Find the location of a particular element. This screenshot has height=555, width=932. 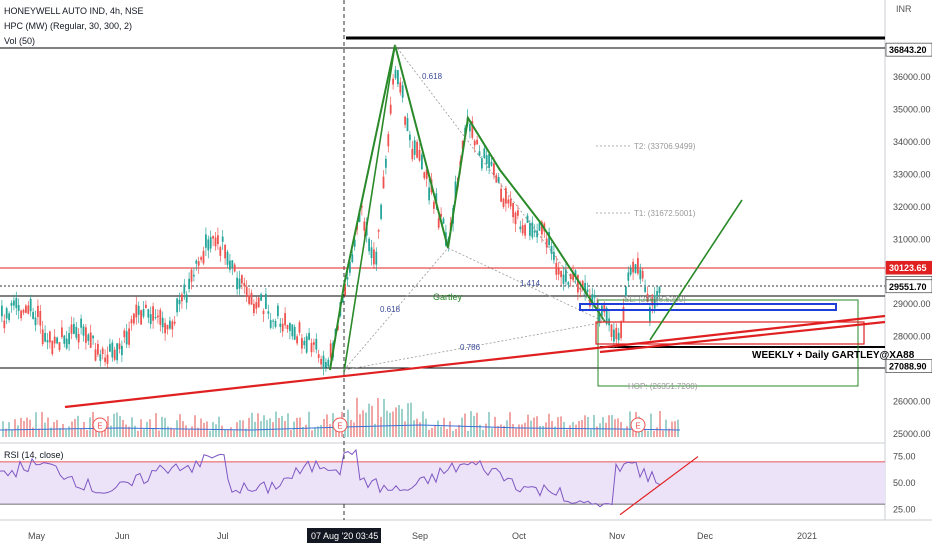

fib-bd-guide is located at coordinates (526, 285).